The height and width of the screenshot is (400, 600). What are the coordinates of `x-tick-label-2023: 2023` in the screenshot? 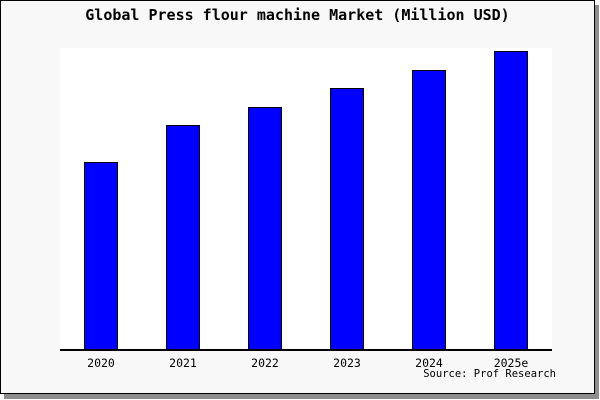 It's located at (347, 363).